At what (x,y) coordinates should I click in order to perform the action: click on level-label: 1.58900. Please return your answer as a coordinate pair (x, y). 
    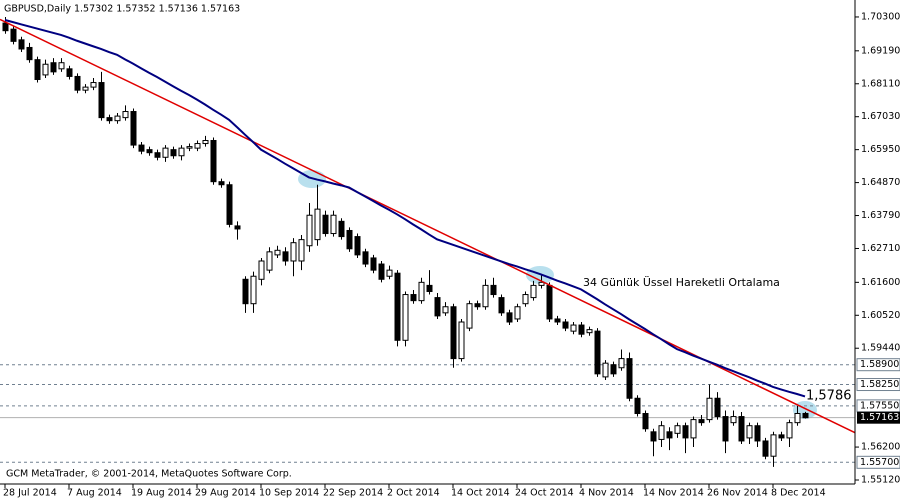
    Looking at the image, I should click on (879, 364).